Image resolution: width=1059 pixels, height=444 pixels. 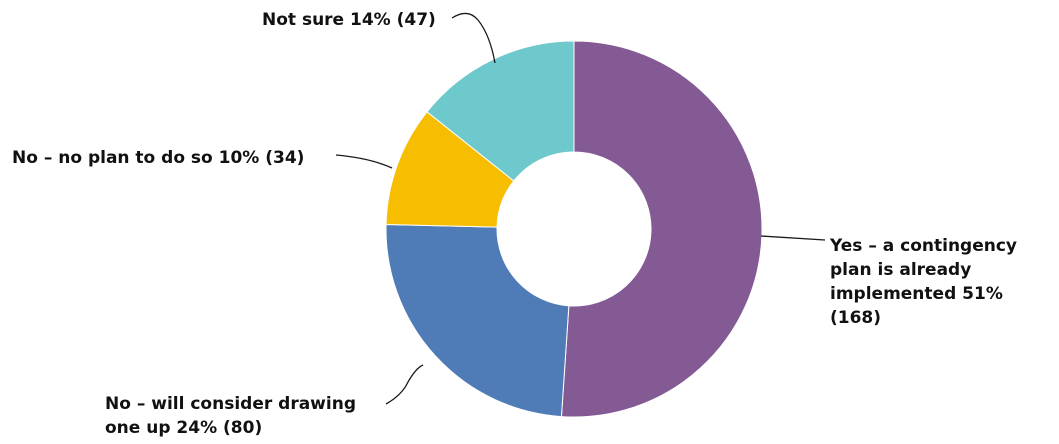 I want to click on leader-line-not-sure, so click(x=473, y=38).